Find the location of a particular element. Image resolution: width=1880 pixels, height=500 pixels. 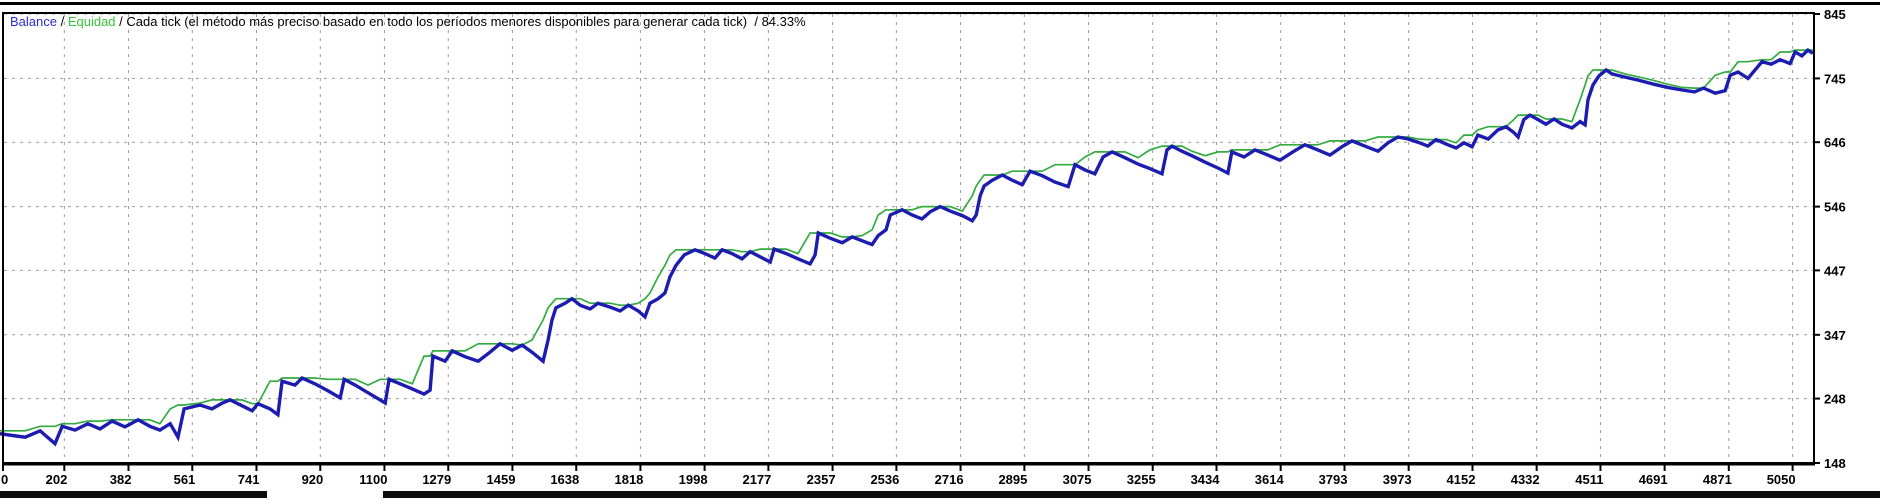

y-tick-label: 646 is located at coordinates (1835, 142).